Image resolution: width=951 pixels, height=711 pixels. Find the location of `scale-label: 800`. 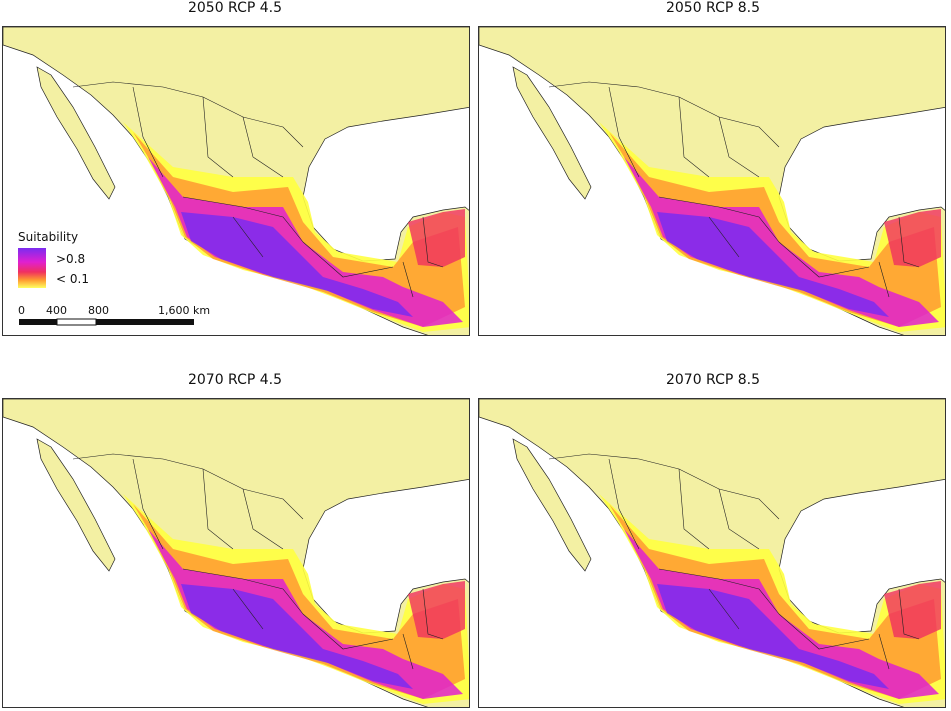

scale-label: 800 is located at coordinates (98, 310).